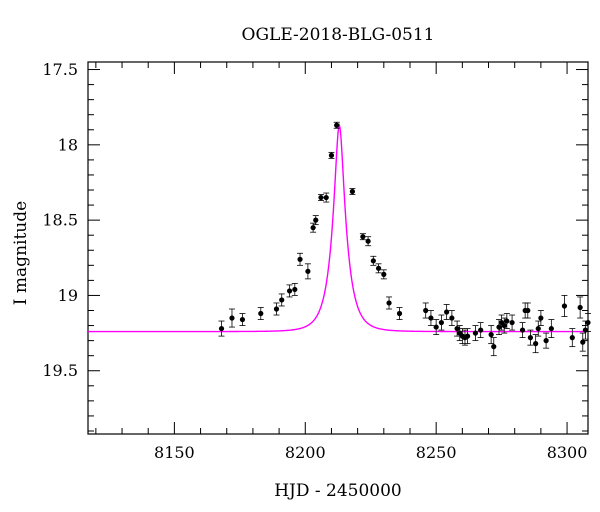  I want to click on y-tick-label: 19.5, so click(60, 370).